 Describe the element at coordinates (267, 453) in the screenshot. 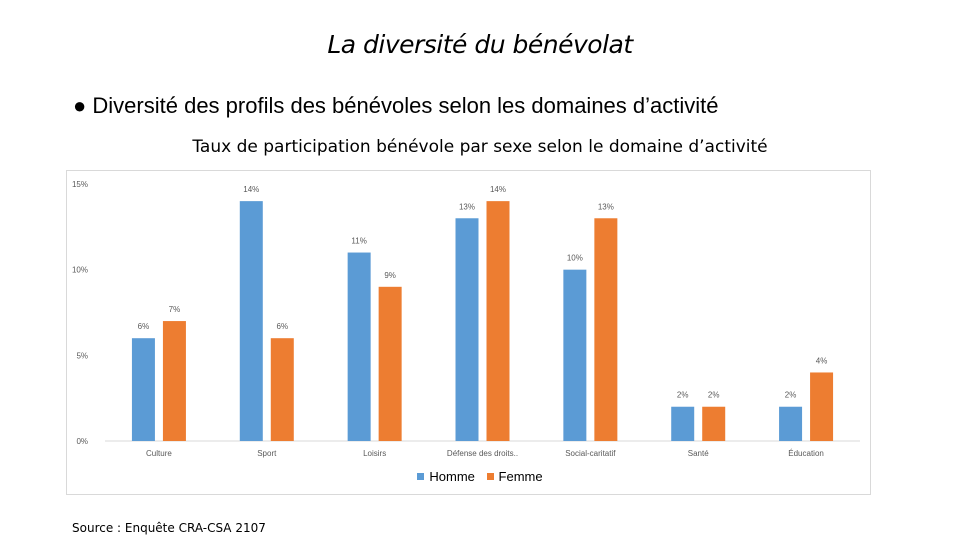

I see `x-tick-label: Sport` at that location.